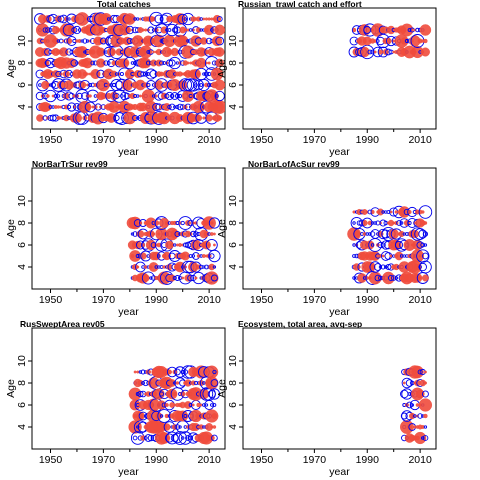 This screenshot has width=480, height=480. What do you see at coordinates (124, 4) in the screenshot?
I see `panel-title: Total catches` at bounding box center [124, 4].